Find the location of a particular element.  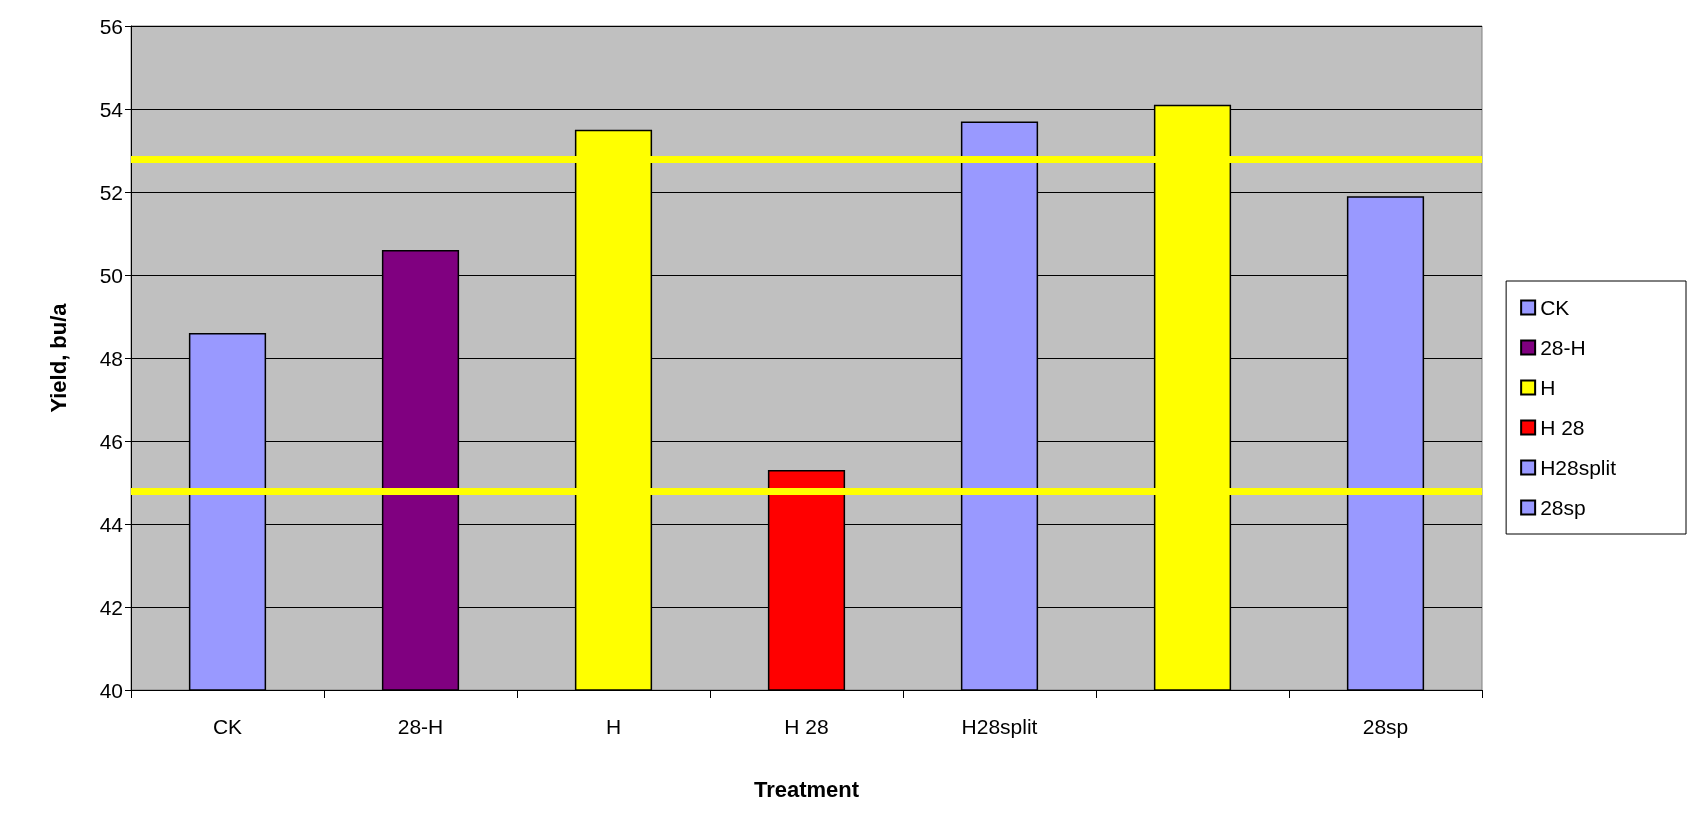

y-tick-label: 48 is located at coordinates (111, 358).